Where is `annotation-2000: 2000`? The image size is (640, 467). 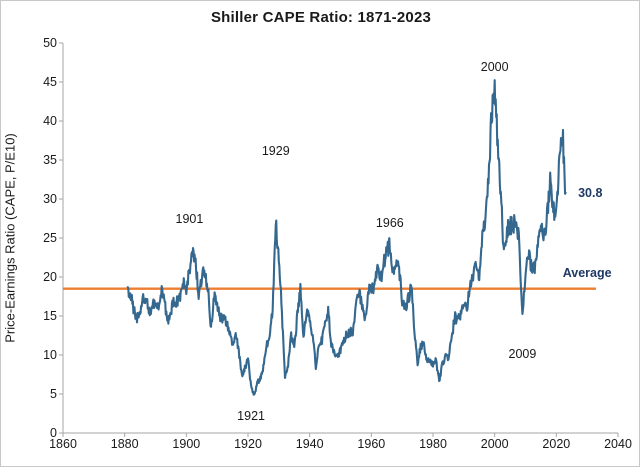 annotation-2000: 2000 is located at coordinates (494, 66).